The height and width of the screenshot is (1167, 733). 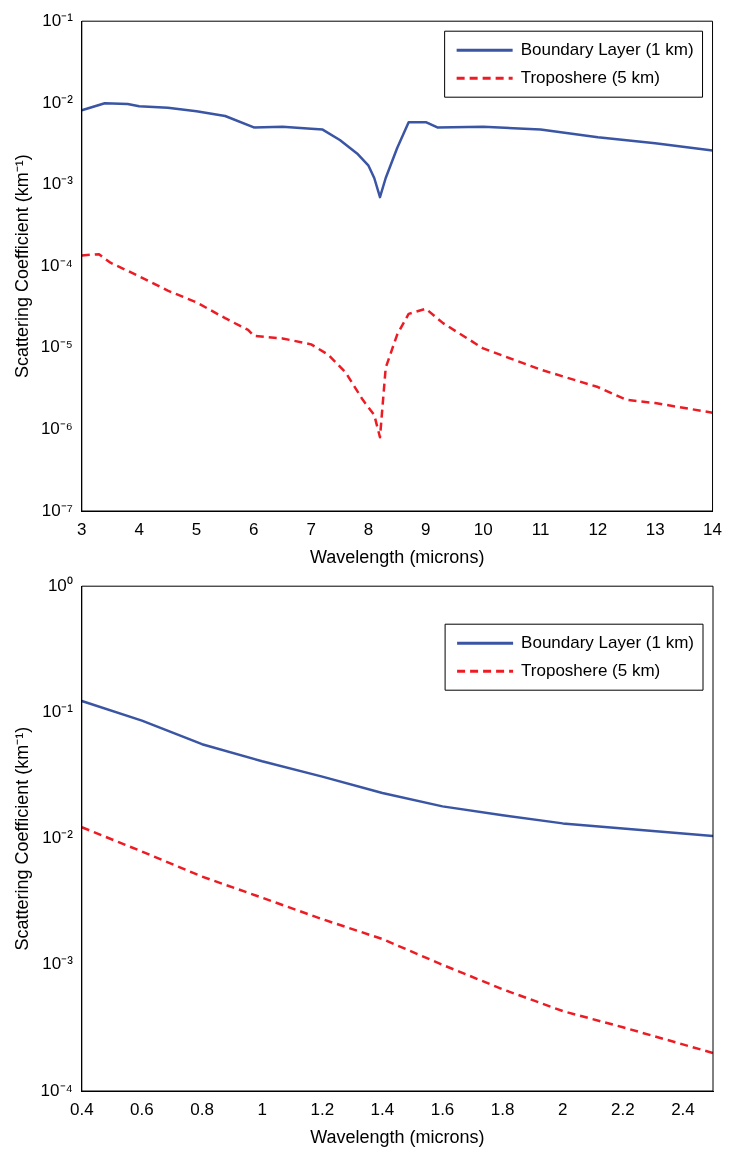 What do you see at coordinates (82, 529) in the screenshot?
I see `x-tick-label: 3` at bounding box center [82, 529].